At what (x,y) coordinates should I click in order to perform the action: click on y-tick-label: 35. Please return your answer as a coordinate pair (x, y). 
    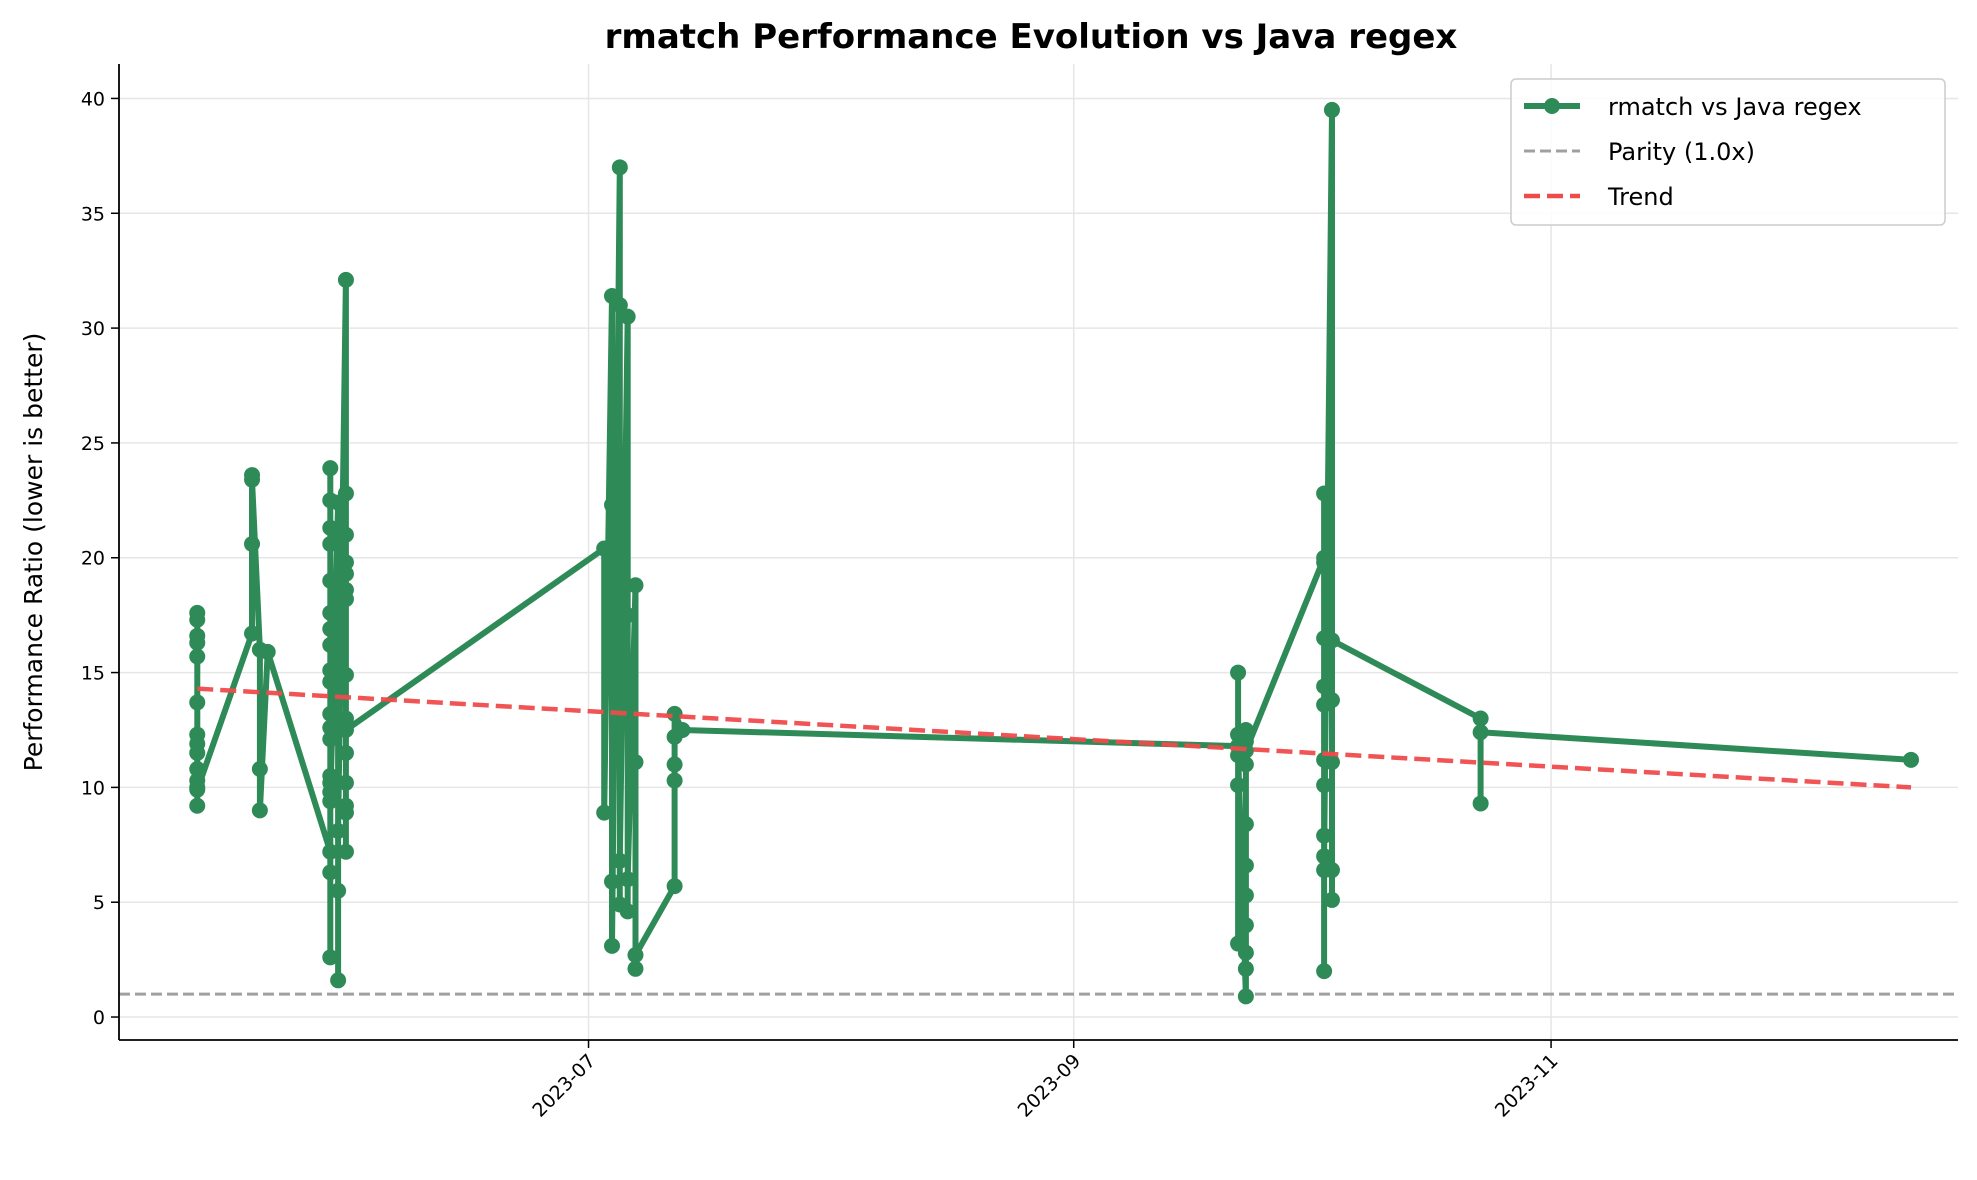
    Looking at the image, I should click on (93, 214).